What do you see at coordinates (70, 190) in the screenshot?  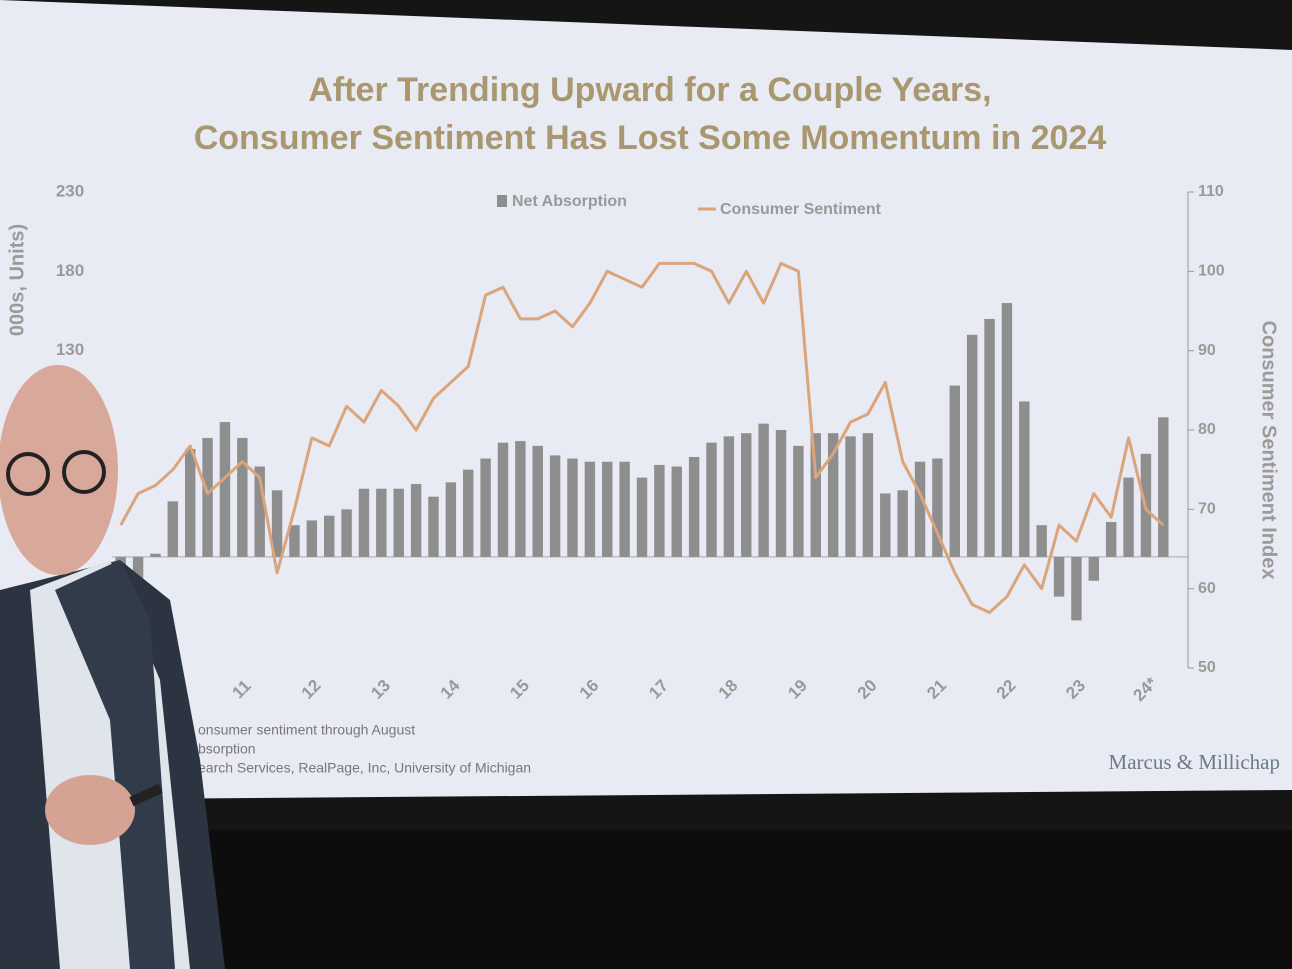 I see `y-tick-label: 230` at bounding box center [70, 190].